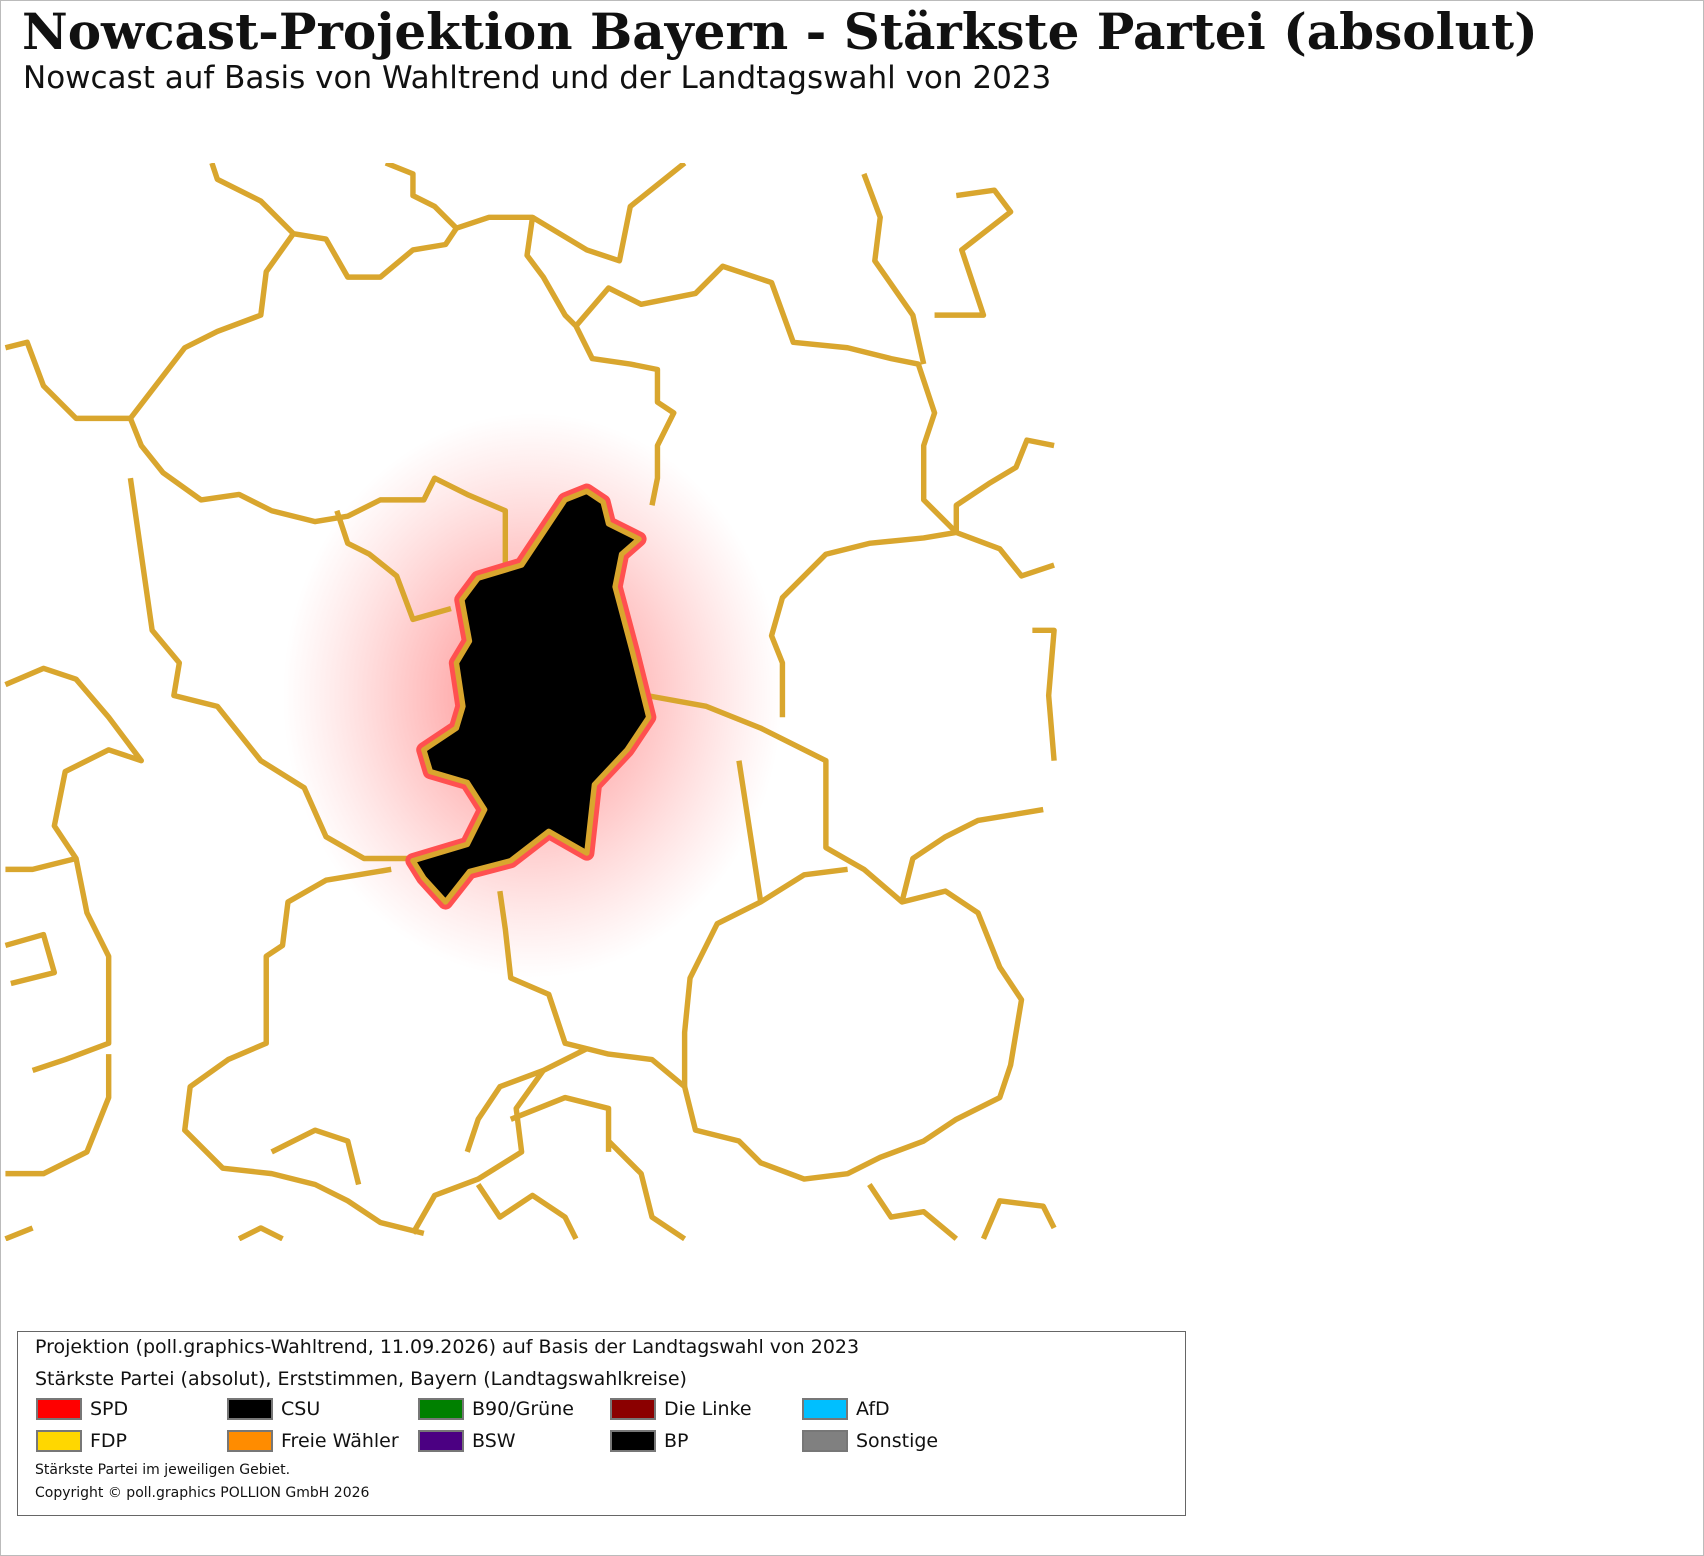 This screenshot has height=1556, width=1704. What do you see at coordinates (467, 1441) in the screenshot?
I see `legend-item: BSW` at bounding box center [467, 1441].